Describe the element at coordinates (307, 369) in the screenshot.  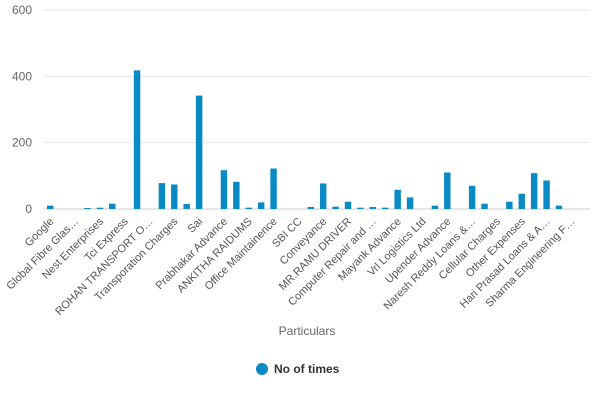
I see `legend-label: No of times` at that location.